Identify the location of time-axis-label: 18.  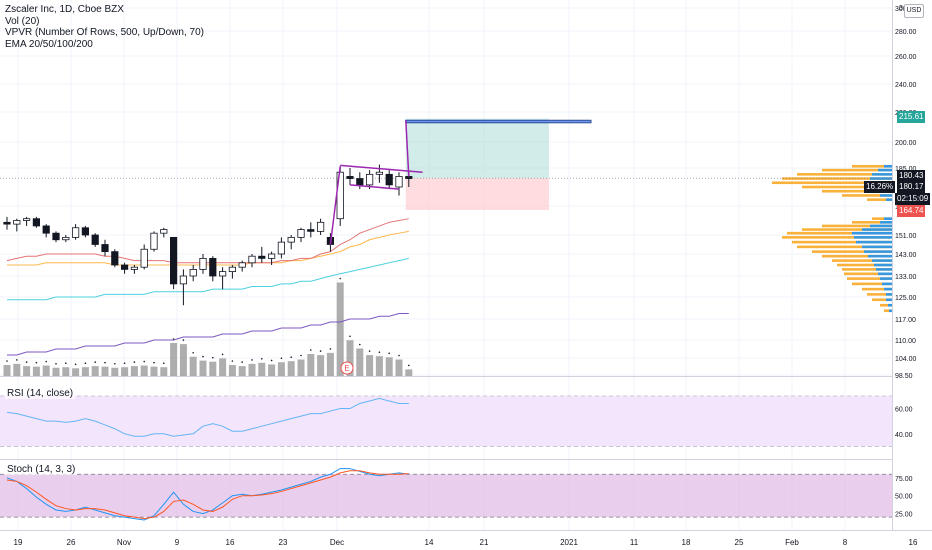
(686, 542).